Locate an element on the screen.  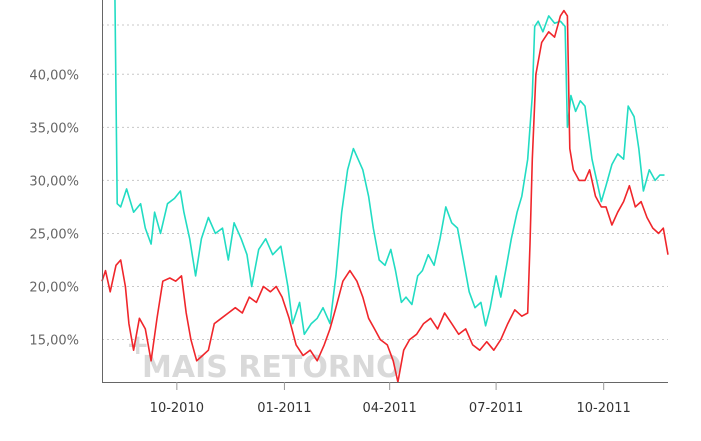
x-tick-label: 07-2011 is located at coordinates (496, 408).